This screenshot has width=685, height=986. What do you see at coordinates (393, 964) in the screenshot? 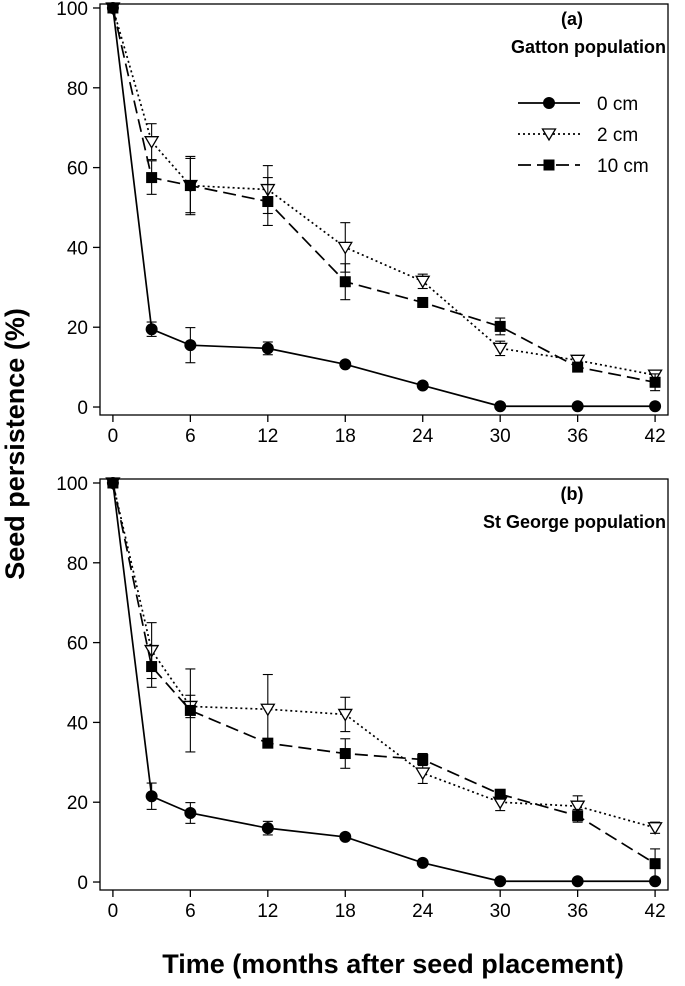
I see `x-axis-title: Time (months after seed placement)` at bounding box center [393, 964].